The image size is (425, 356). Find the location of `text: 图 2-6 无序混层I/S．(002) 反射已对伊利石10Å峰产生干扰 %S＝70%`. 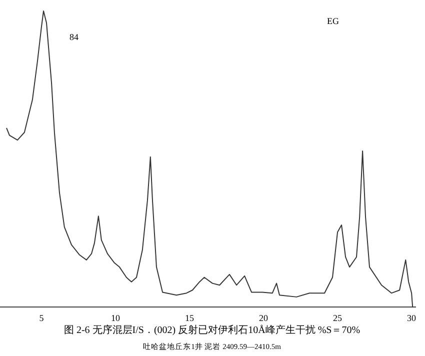

text: 图 2-6 无序混层I/S．(002) 反射已对伊利石10Å峰产生干扰 %S＝70% is located at coordinates (212, 330).